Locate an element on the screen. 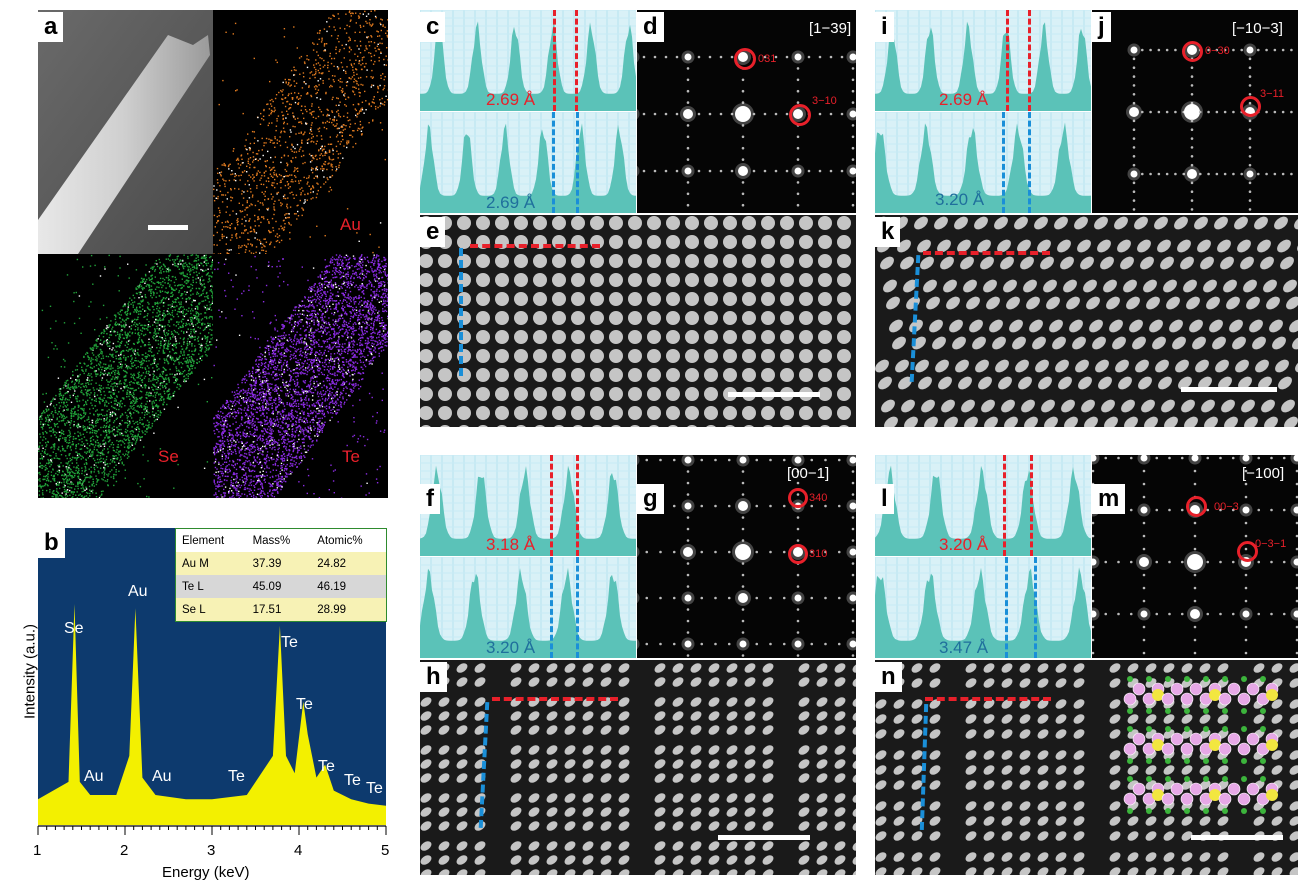 Image resolution: width=1298 pixels, height=887 pixels. lattice-e is located at coordinates (638, 321).